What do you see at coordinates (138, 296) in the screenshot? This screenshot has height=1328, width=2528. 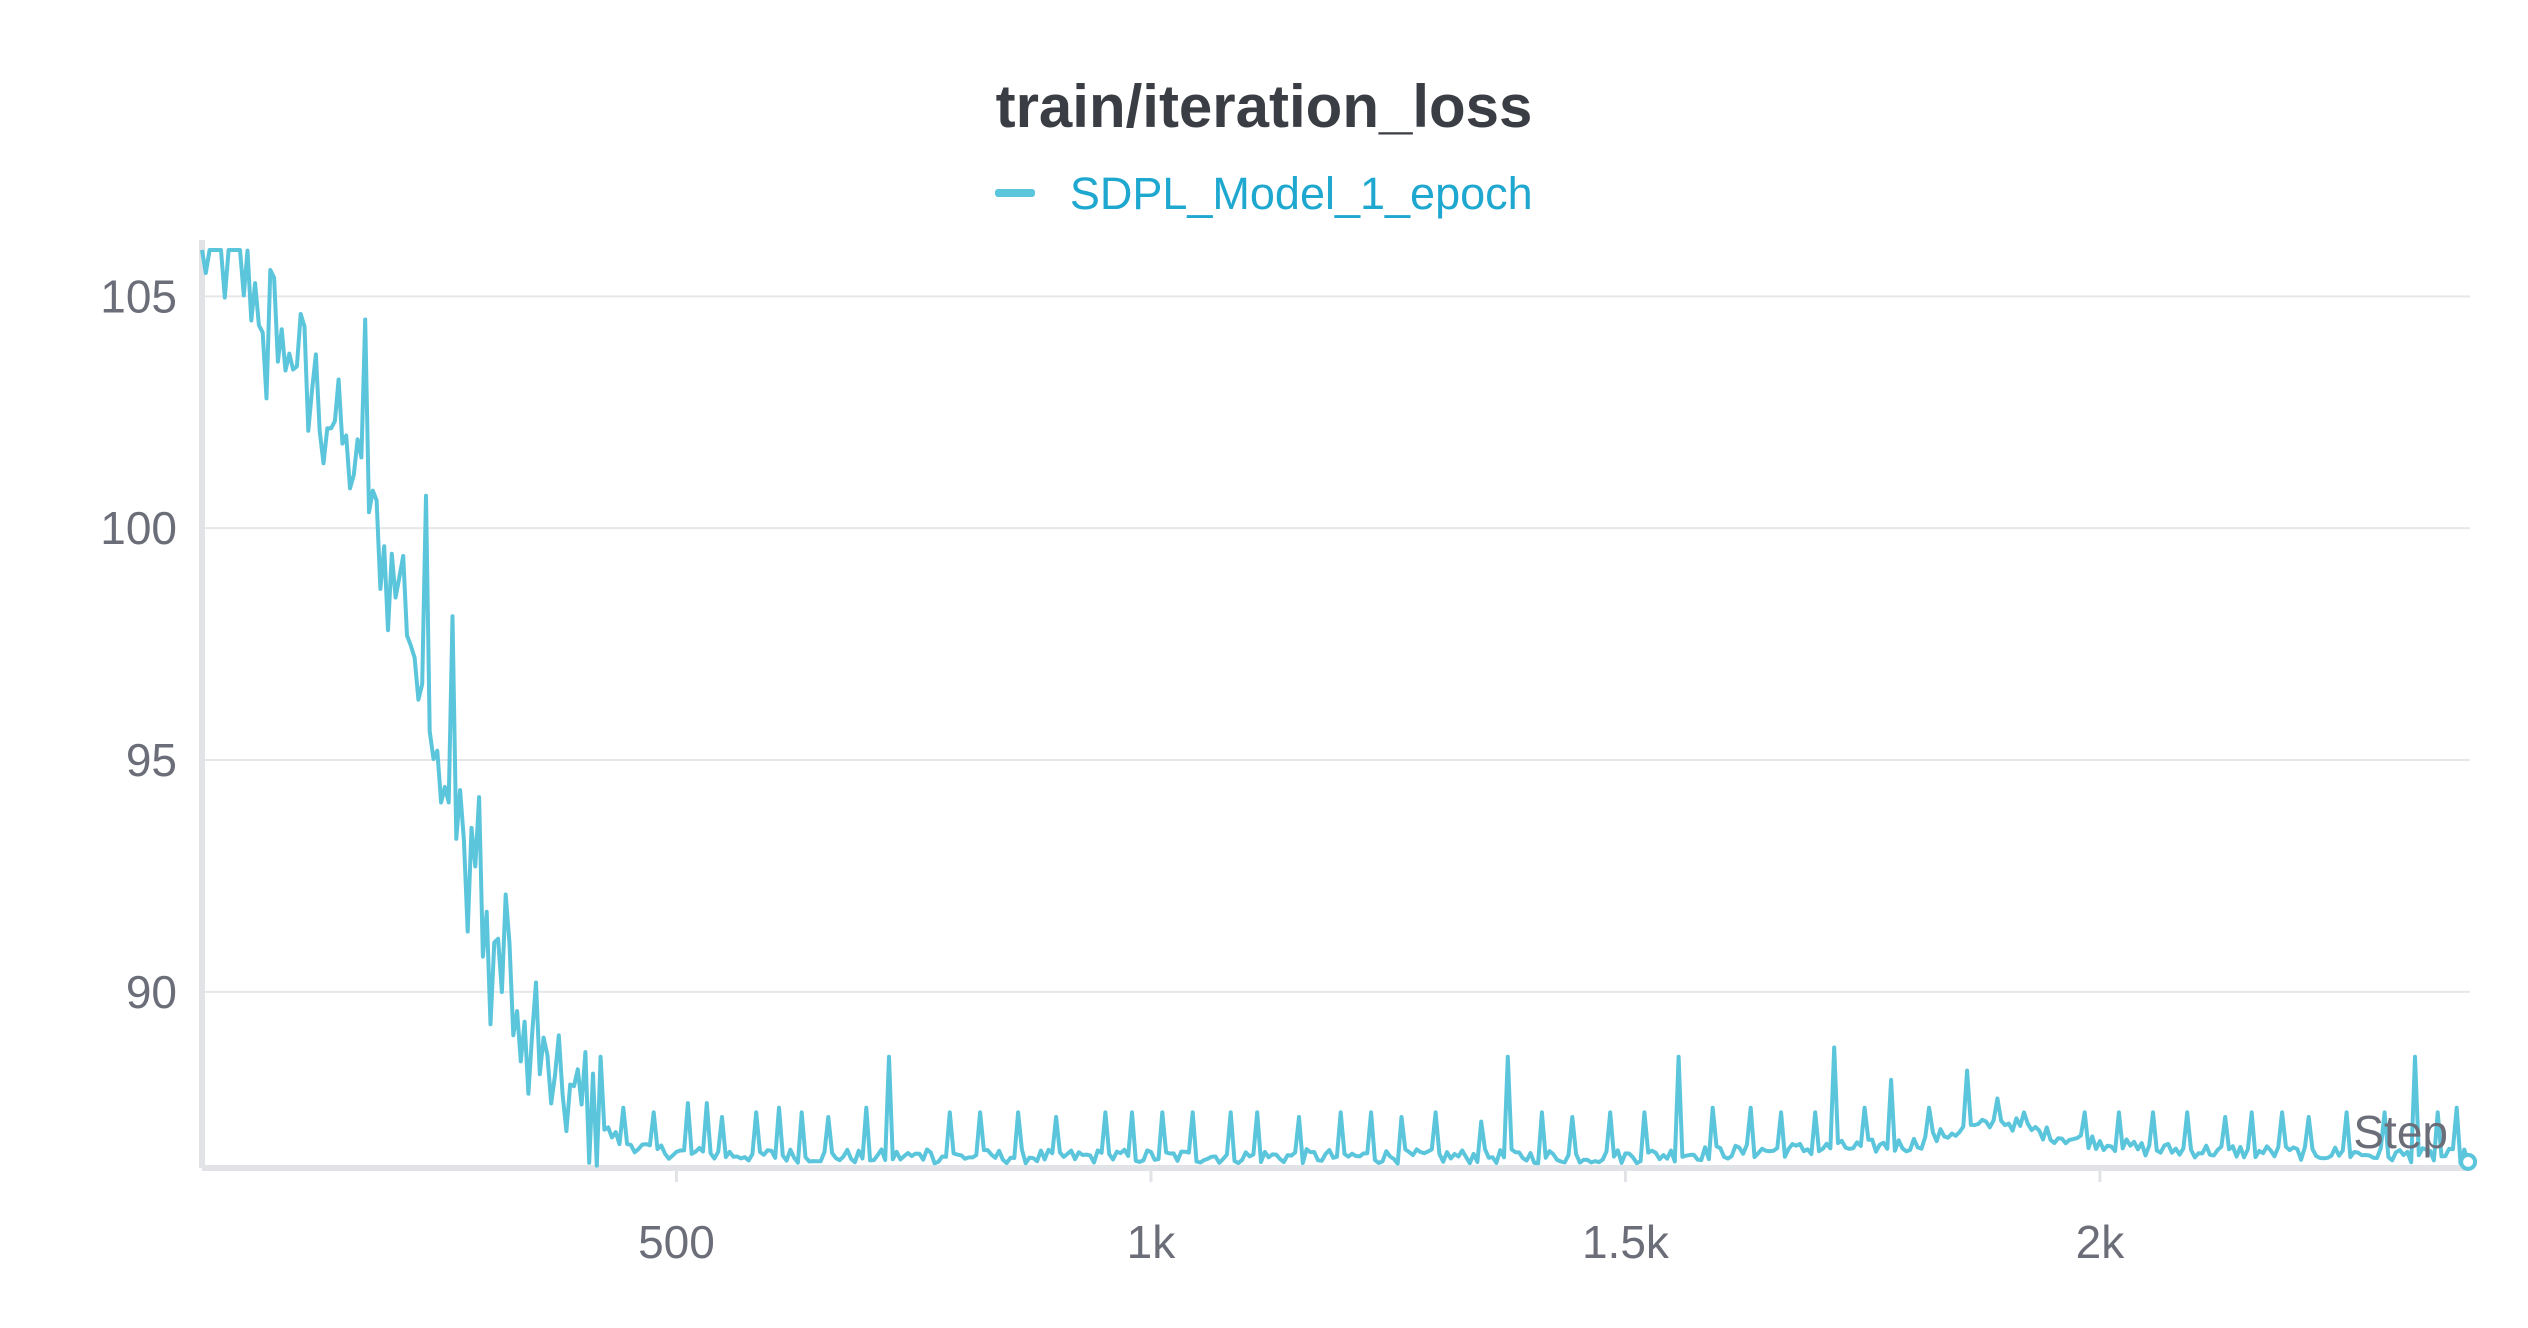 I see `y-tick-label-3: 105` at bounding box center [138, 296].